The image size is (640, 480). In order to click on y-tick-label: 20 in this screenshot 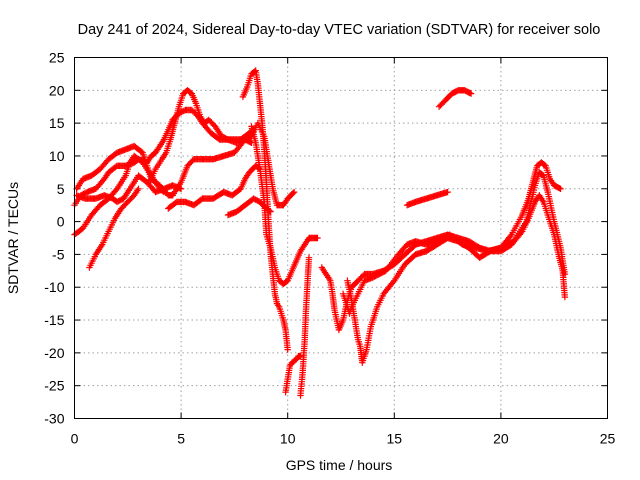, I will do `click(57, 90)`.